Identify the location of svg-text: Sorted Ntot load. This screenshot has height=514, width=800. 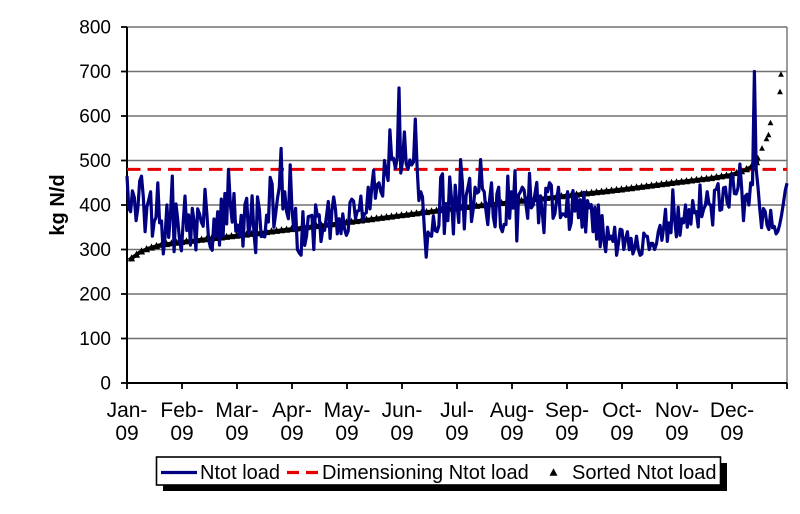
(644, 473).